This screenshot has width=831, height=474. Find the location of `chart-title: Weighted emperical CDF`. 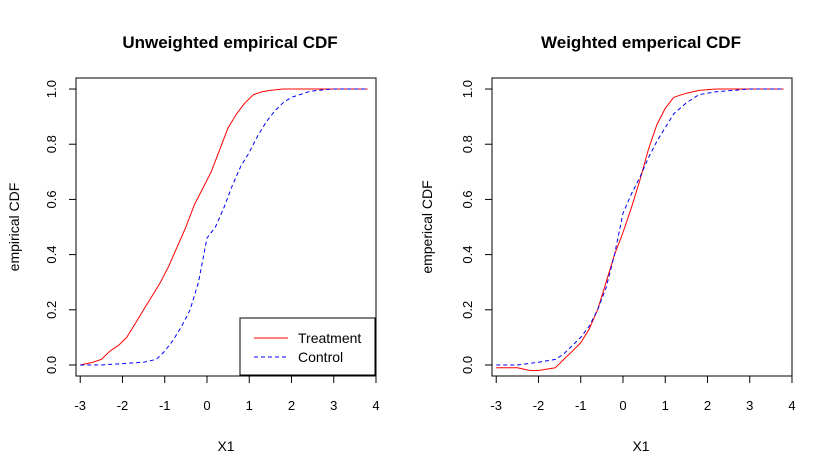

chart-title: Weighted emperical CDF is located at coordinates (641, 42).